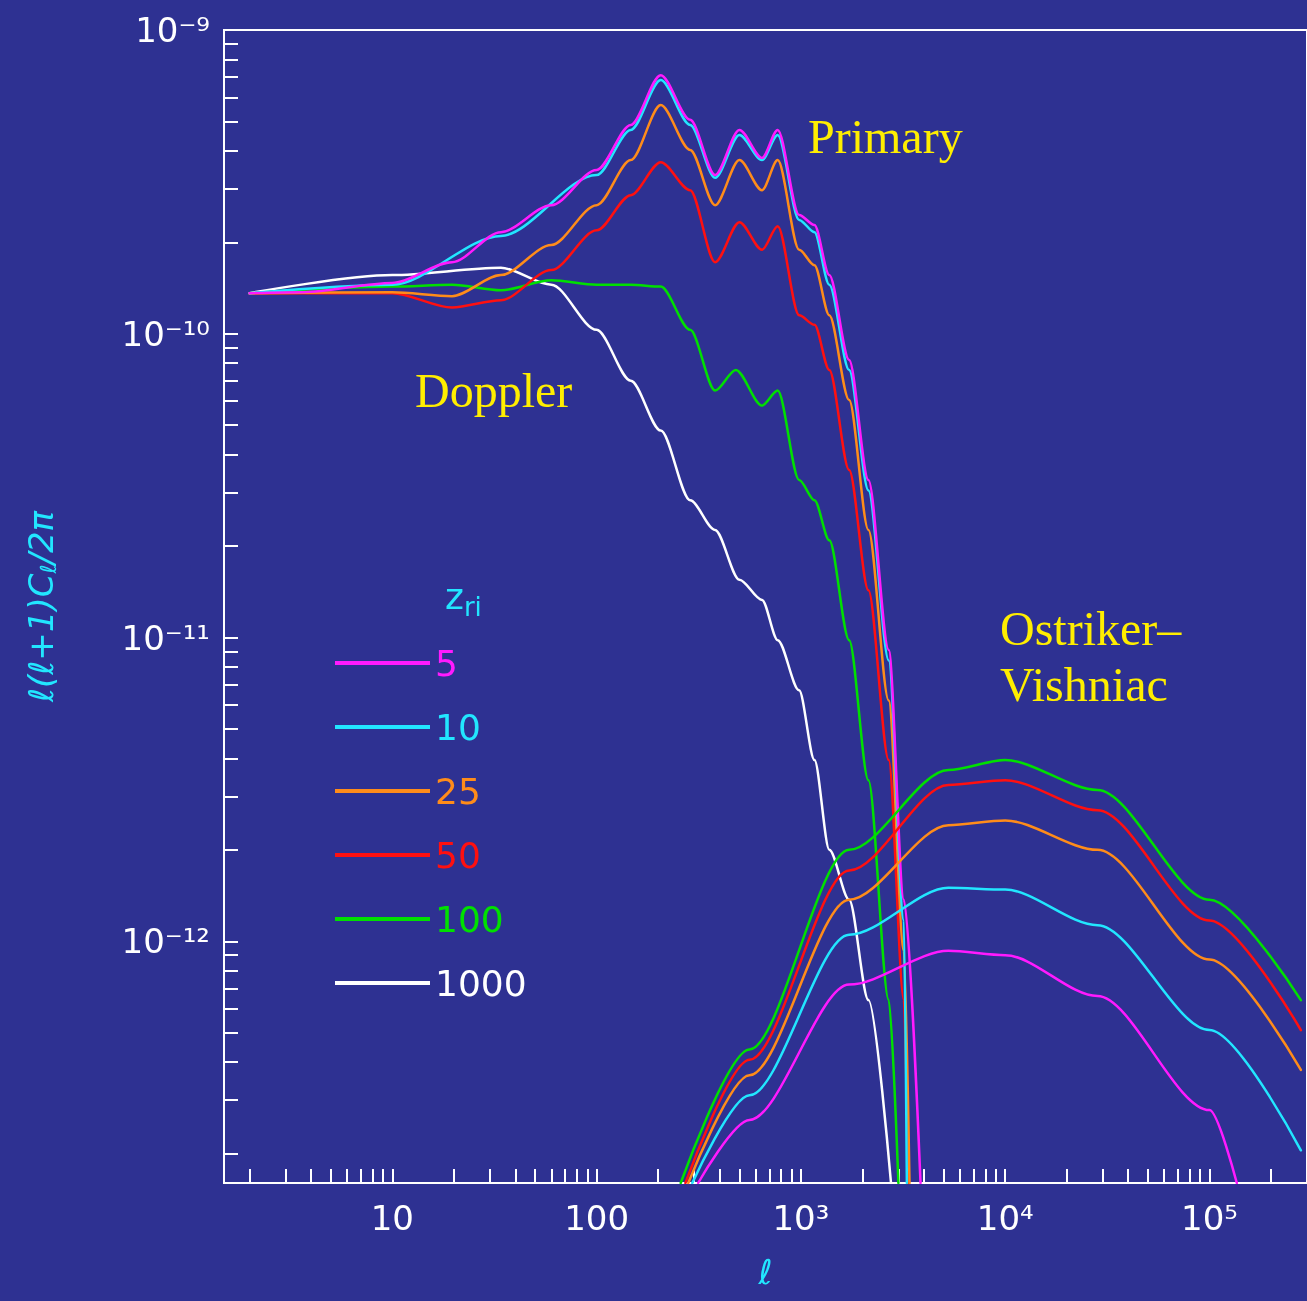  What do you see at coordinates (481, 983) in the screenshot?
I see `legend-label: 1000` at bounding box center [481, 983].